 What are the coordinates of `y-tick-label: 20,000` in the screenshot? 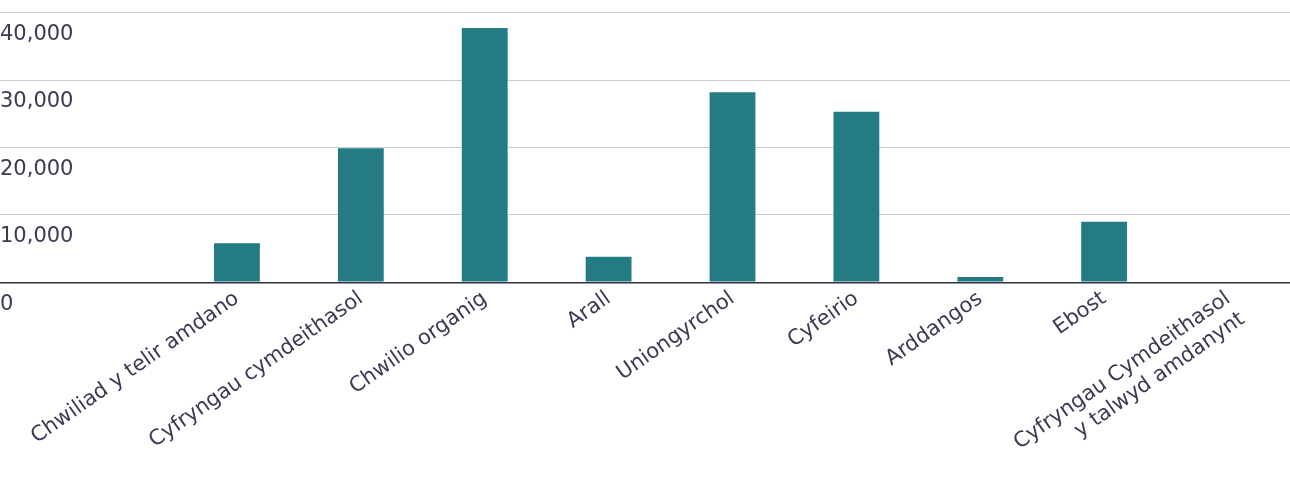 It's located at (37, 167).